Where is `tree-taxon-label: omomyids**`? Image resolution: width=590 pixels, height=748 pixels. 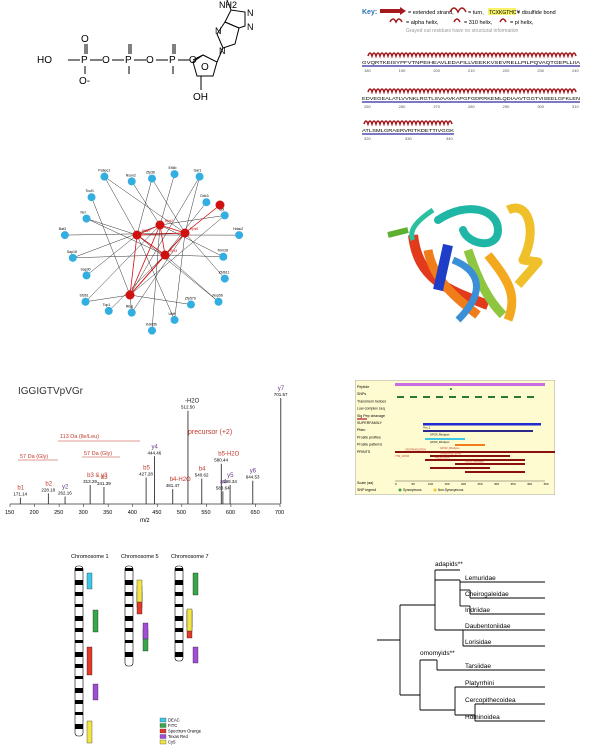
tree-taxon-label: omomyids** is located at coordinates (437, 653).